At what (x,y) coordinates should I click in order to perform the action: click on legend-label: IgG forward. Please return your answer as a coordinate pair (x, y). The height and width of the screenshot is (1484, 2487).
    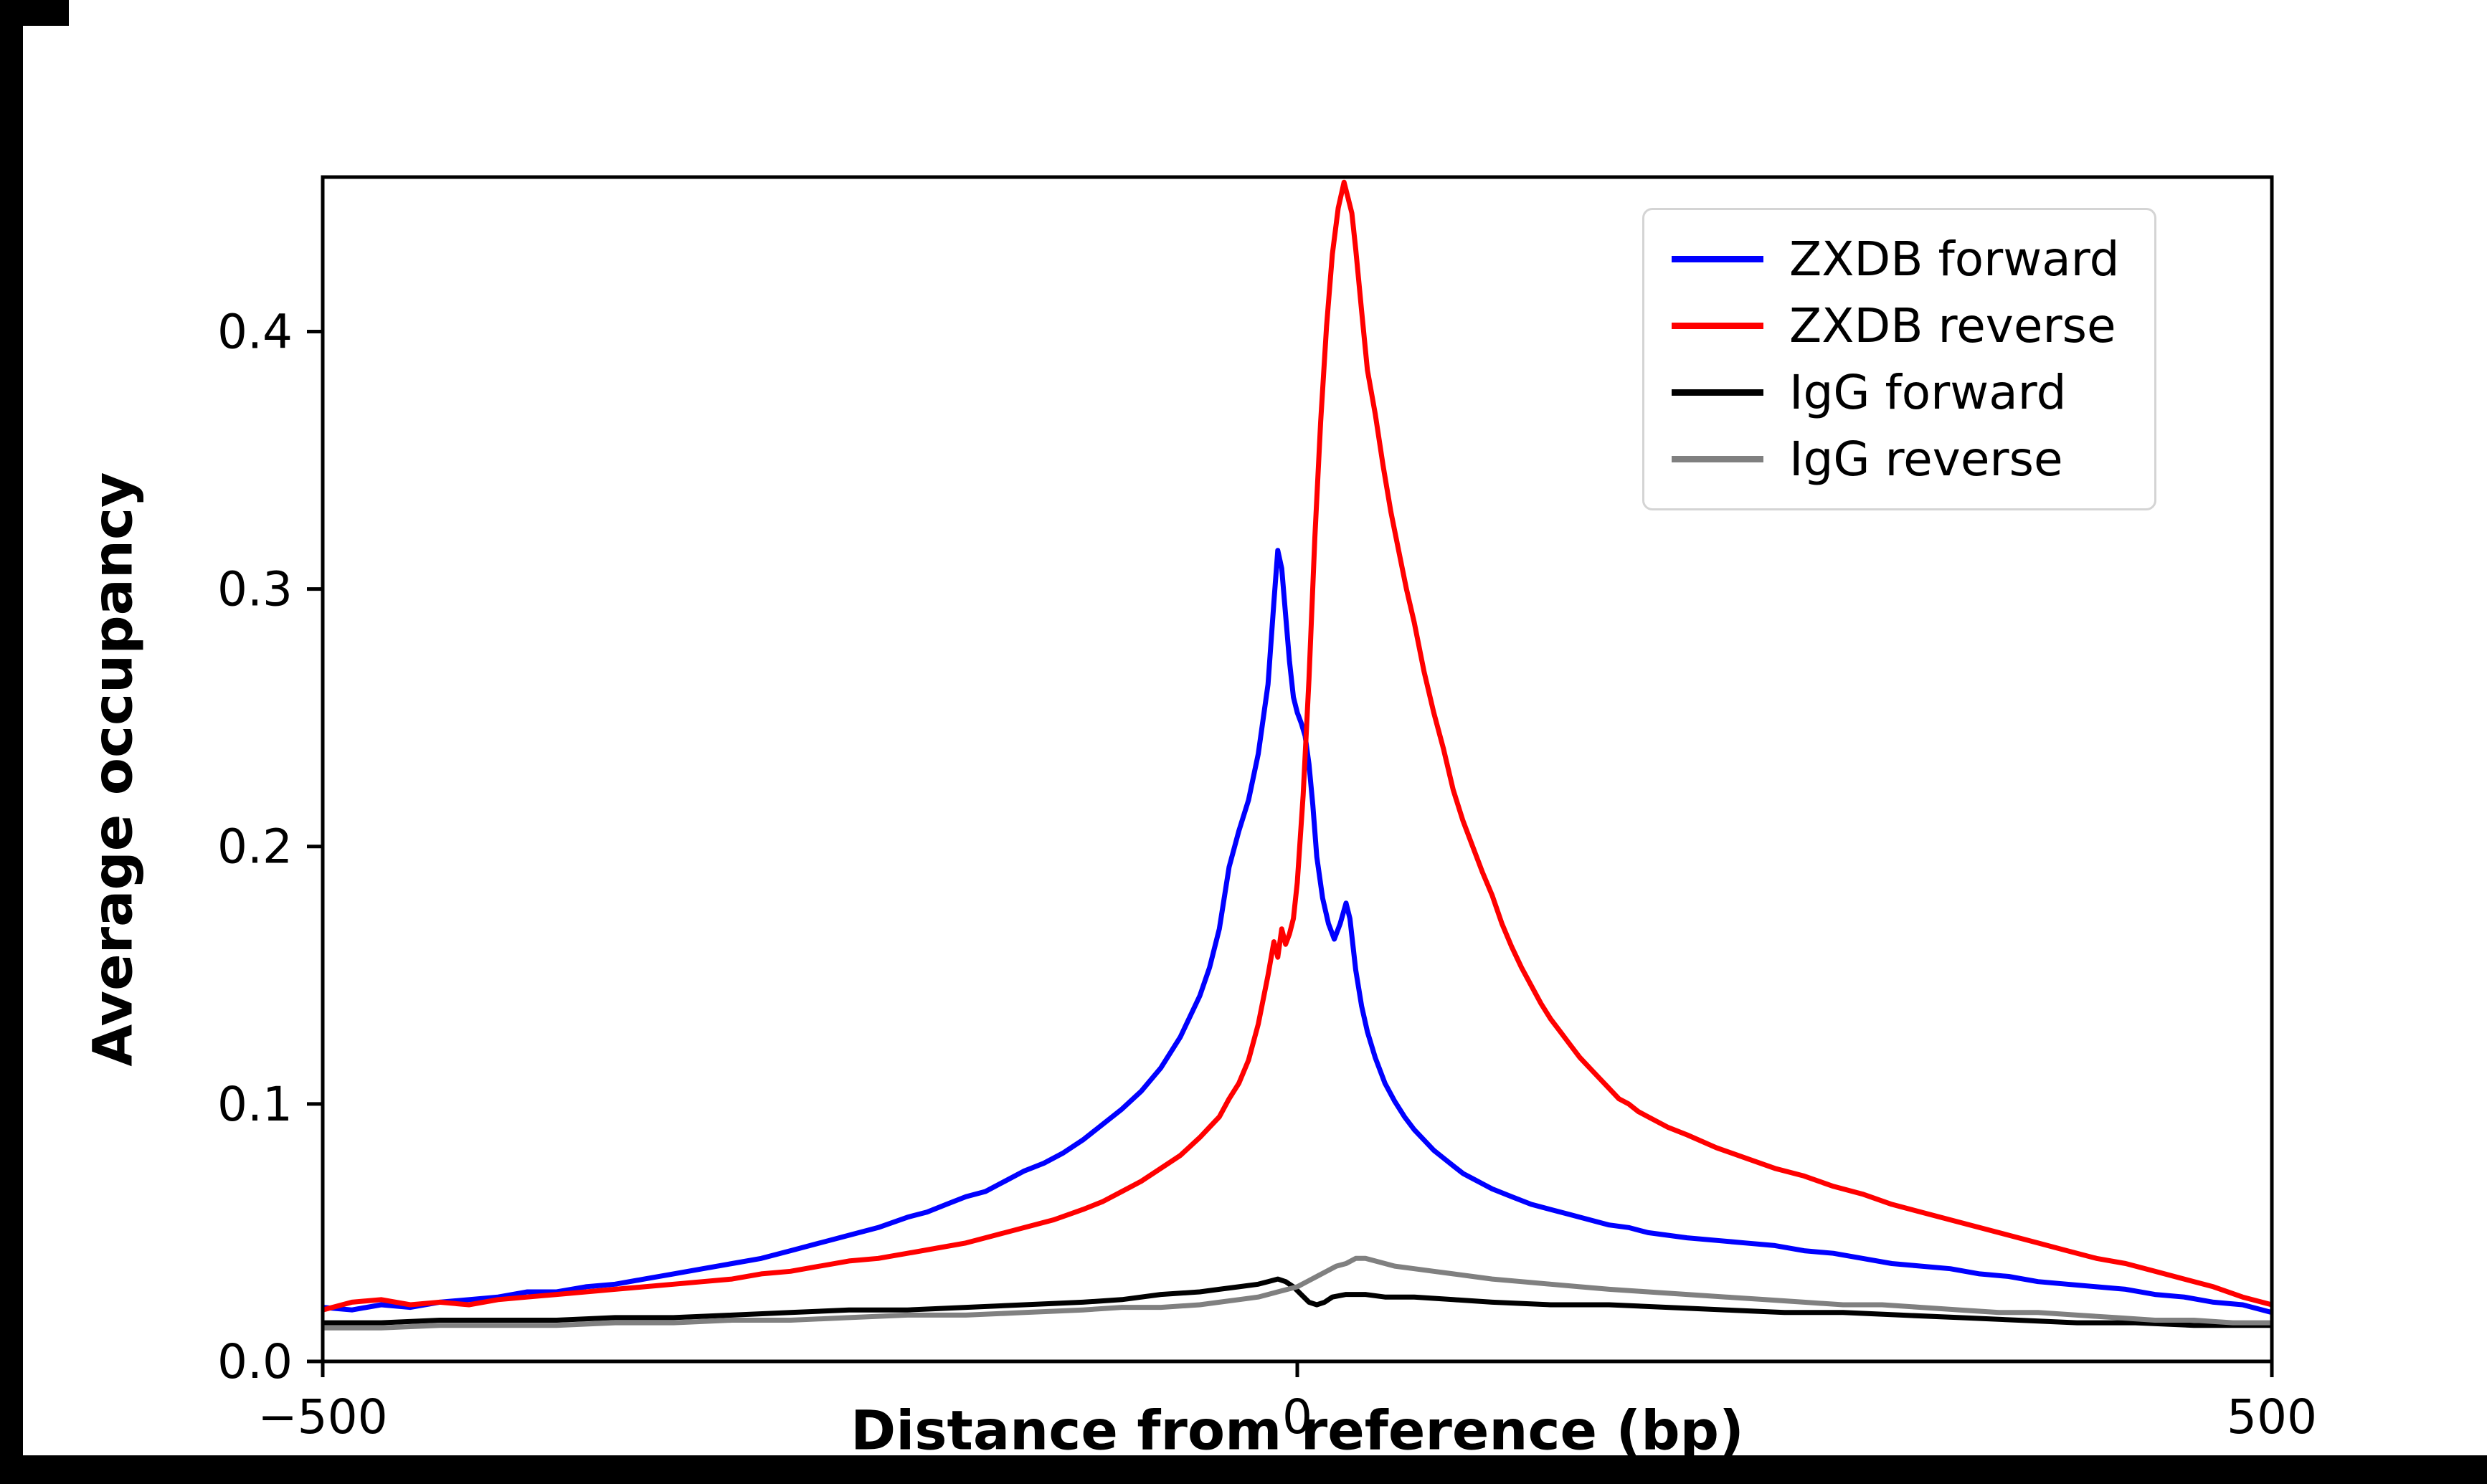
    Looking at the image, I should click on (1928, 393).